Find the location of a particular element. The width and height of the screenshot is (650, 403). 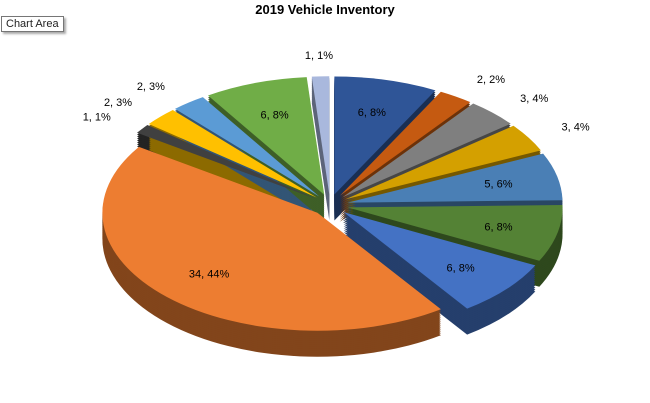

data-label: 34, 44% is located at coordinates (209, 274).